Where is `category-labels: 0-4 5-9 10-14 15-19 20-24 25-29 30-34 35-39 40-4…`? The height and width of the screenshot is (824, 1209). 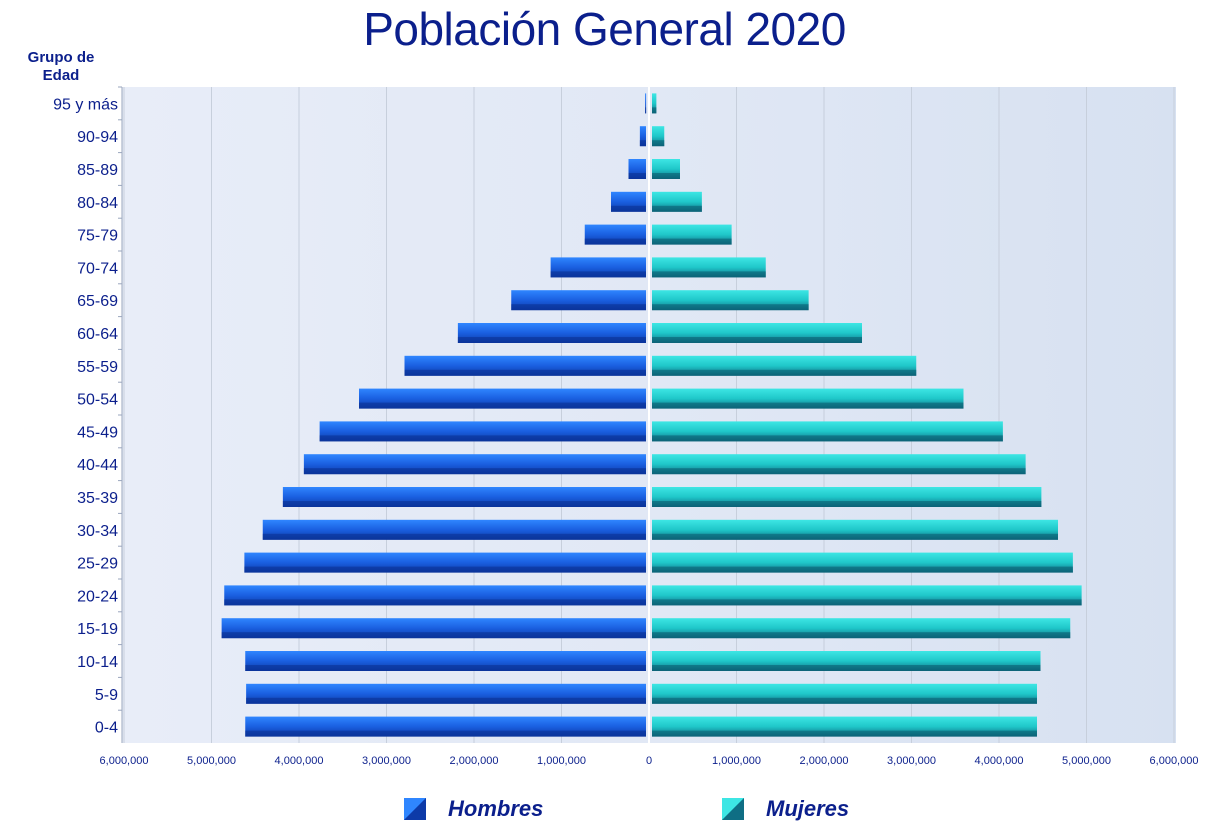
category-labels: 0-4 5-9 10-14 15-19 20-24 25-29 30-34 35-39 40-4… is located at coordinates (87, 411).